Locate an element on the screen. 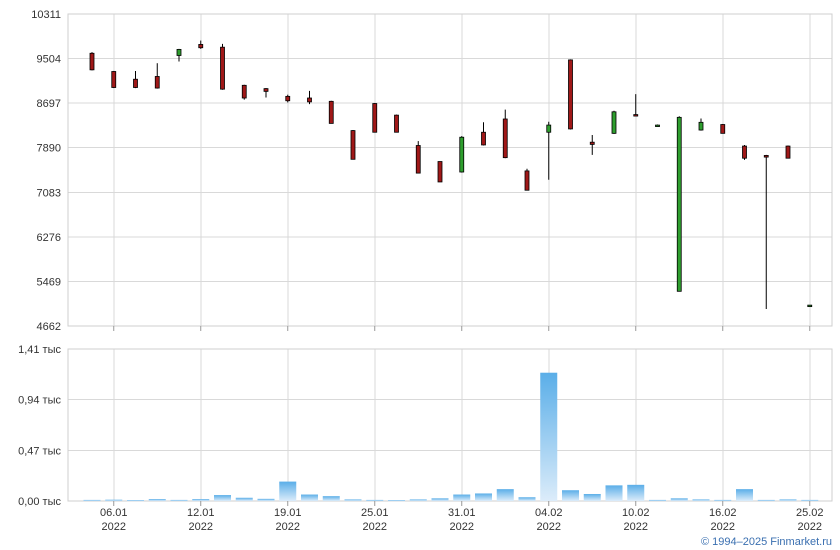  volume-tick-label: 0,47 тыс is located at coordinates (39, 451).